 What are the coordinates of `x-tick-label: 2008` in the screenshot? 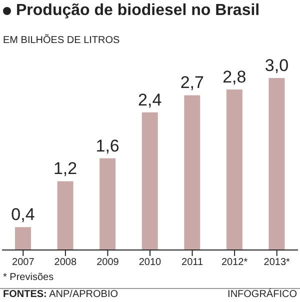 It's located at (65, 262).